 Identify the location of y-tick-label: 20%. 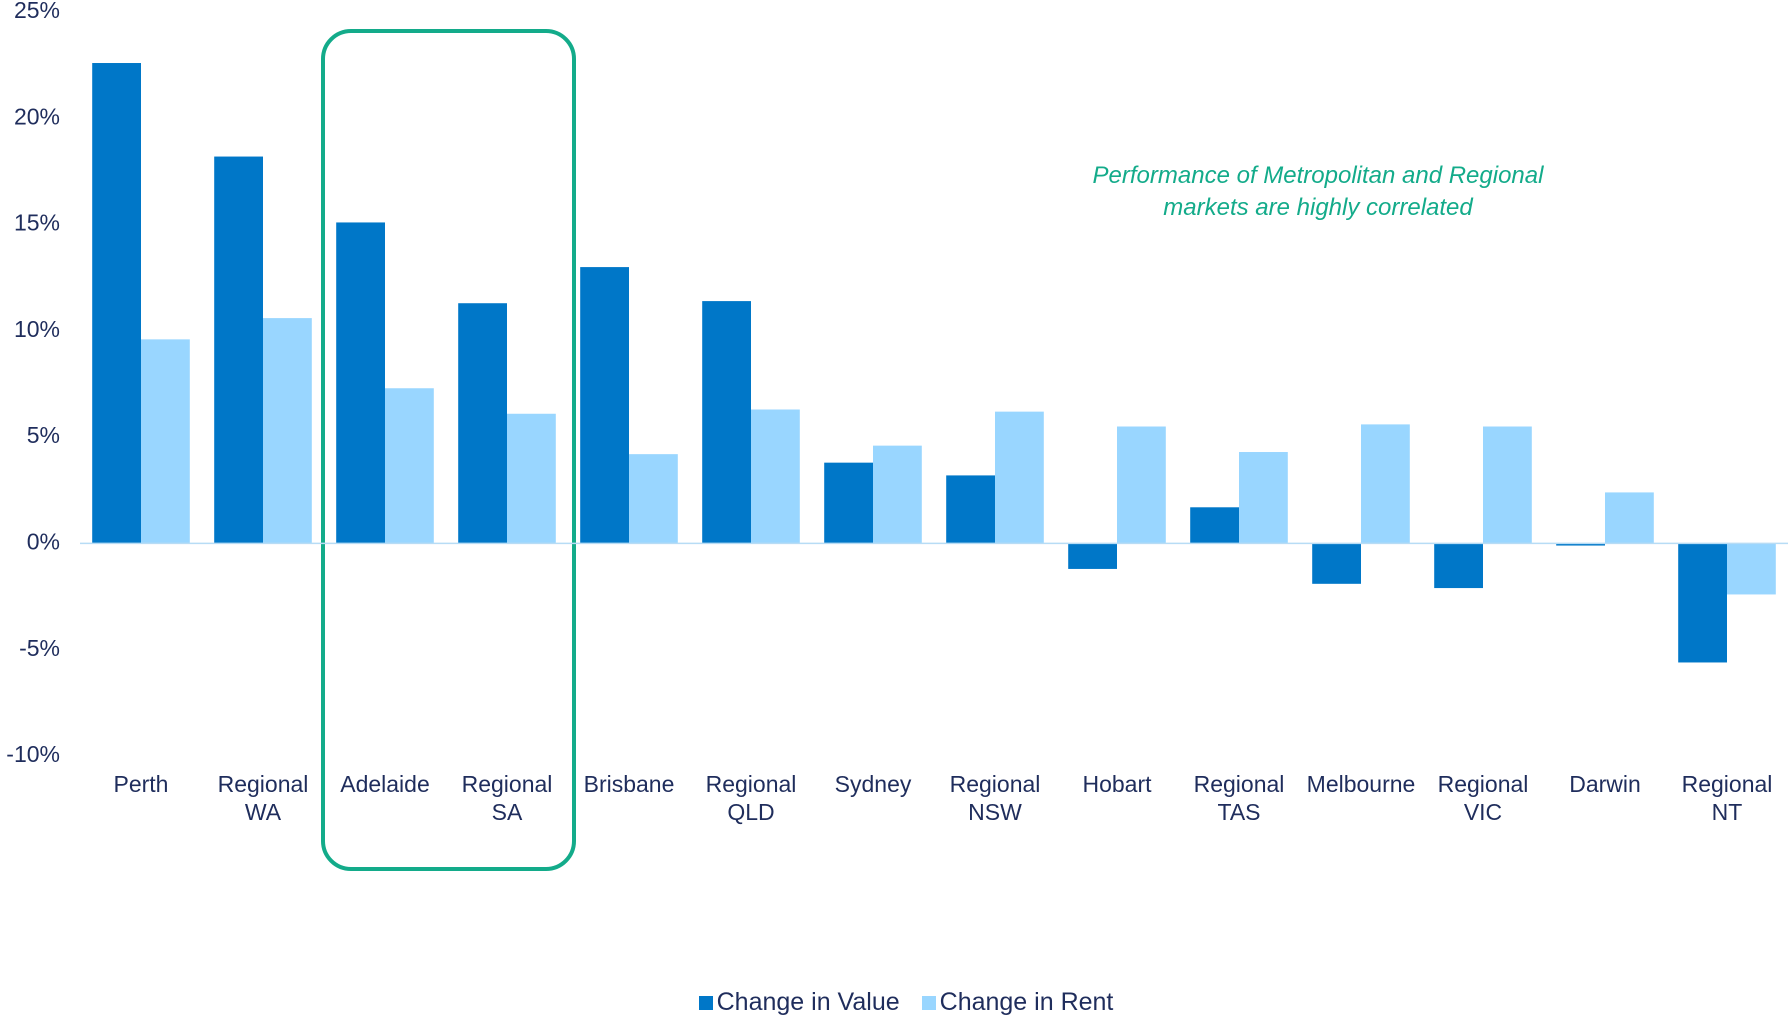
(37, 116).